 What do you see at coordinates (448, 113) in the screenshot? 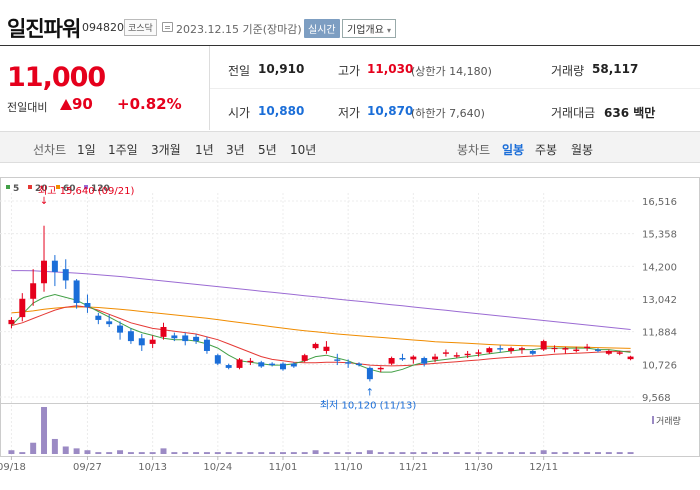
I see `lower-limit: (하한가 7,640)` at bounding box center [448, 113].